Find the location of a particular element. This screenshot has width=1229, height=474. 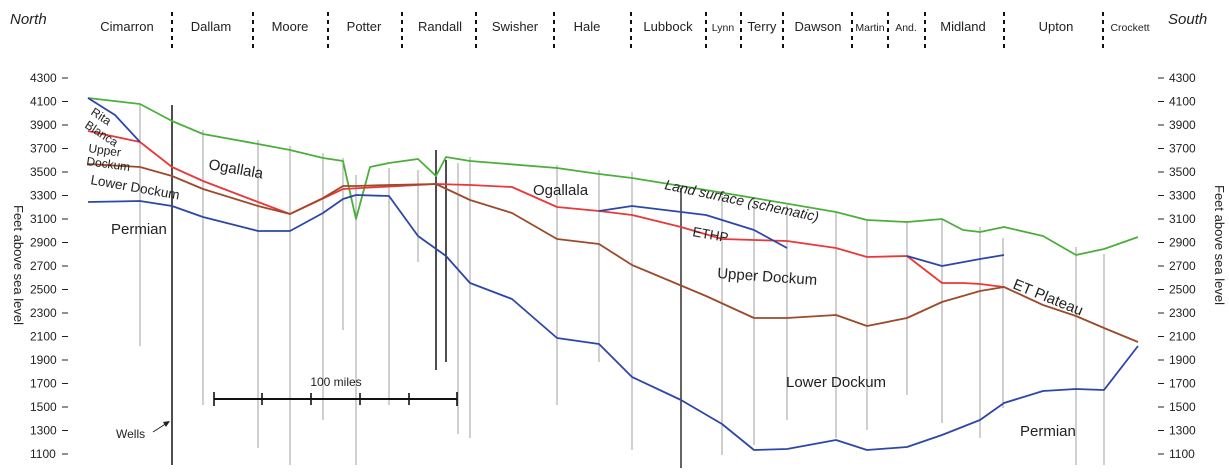

county-label: Hale is located at coordinates (587, 26).